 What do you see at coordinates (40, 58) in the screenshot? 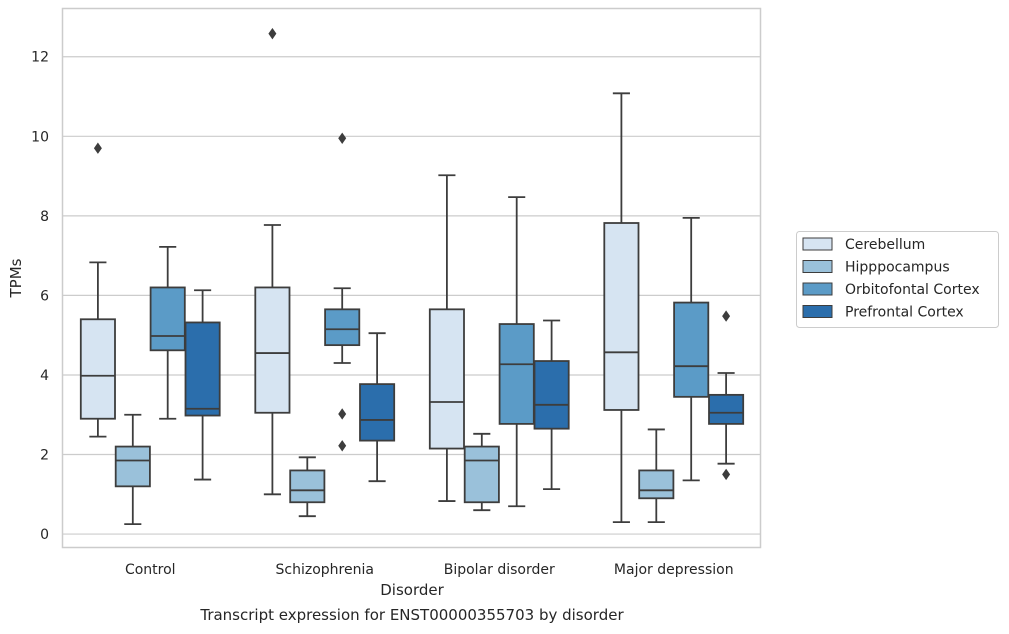
I see `y-tick-label: 12` at bounding box center [40, 58].